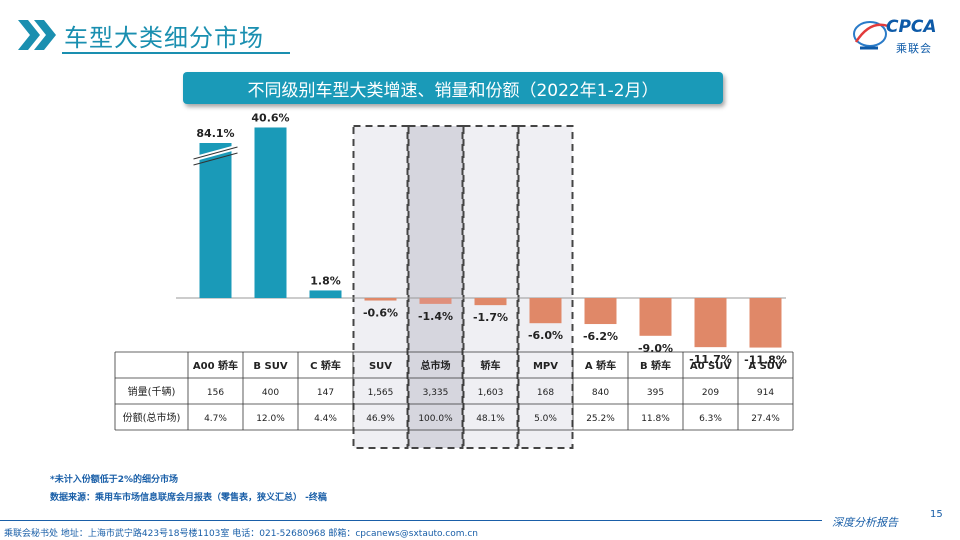 This screenshot has height=540, width=960. I want to click on data-label: -9.0%, so click(655, 348).